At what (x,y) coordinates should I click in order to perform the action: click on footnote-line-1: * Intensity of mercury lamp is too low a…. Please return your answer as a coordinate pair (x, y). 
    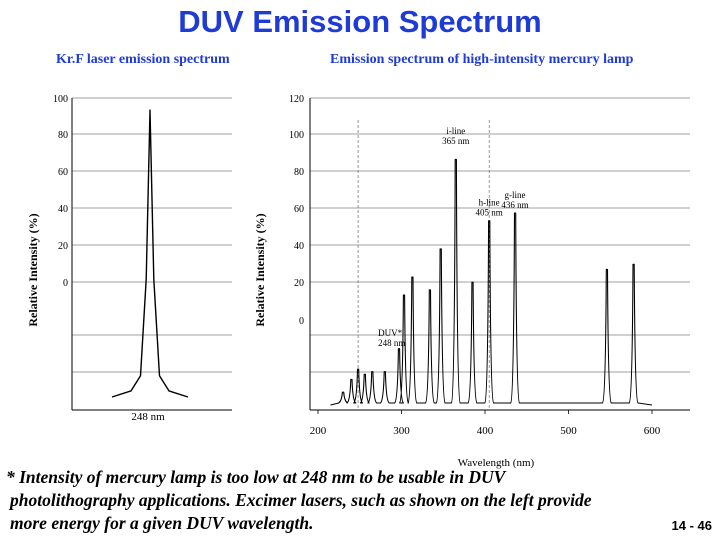
    Looking at the image, I should click on (256, 477).